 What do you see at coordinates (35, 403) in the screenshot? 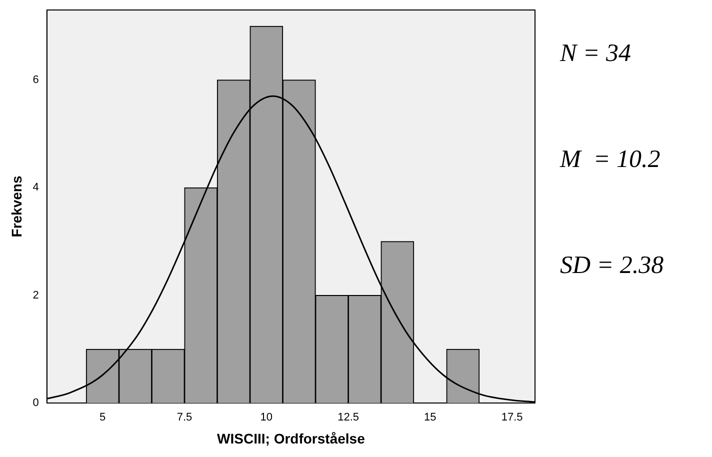
I see `y-tick-label: 0` at bounding box center [35, 403].